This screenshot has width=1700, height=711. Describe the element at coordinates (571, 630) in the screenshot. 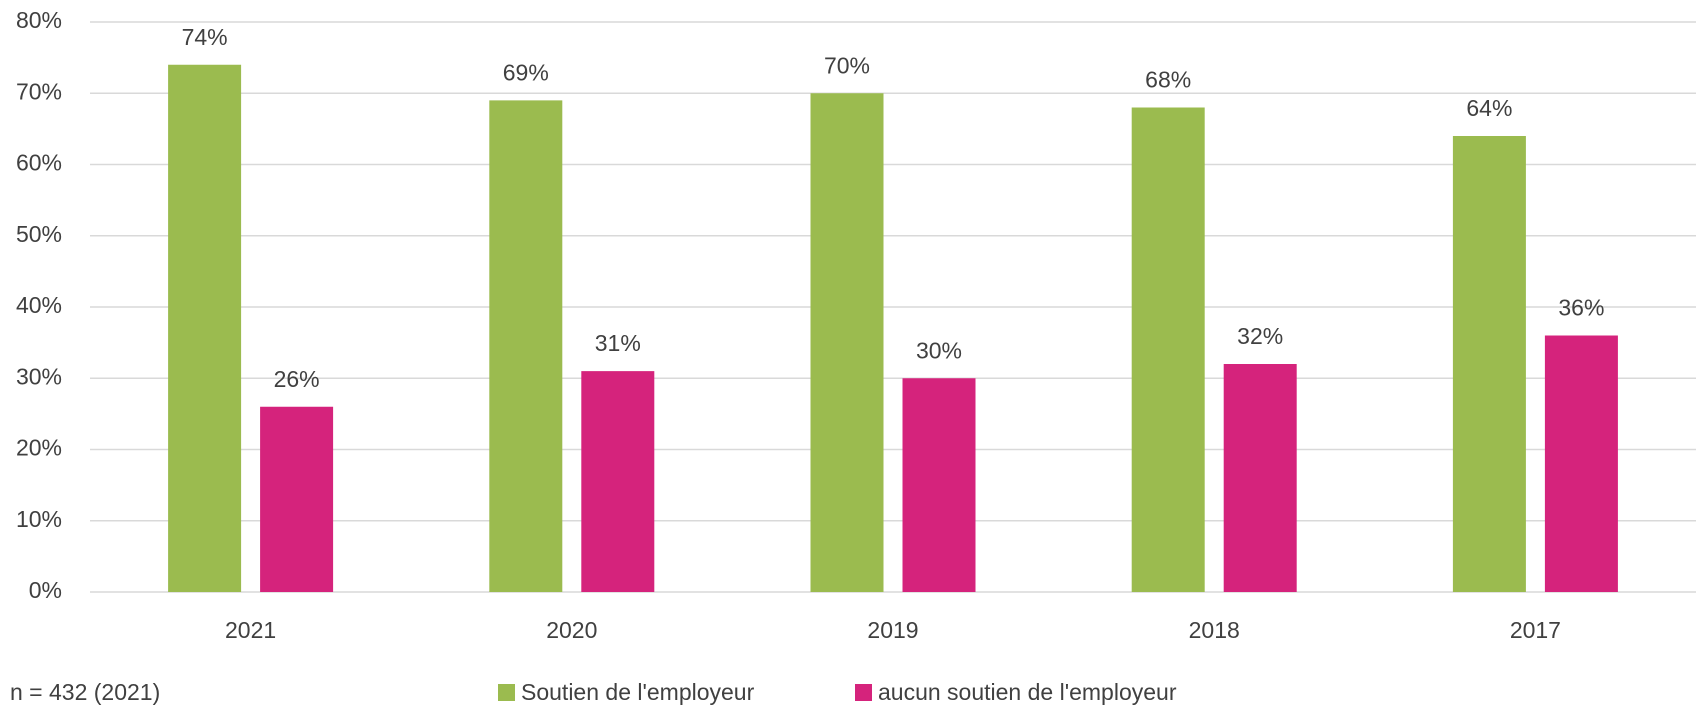

I see `x-tick-label: 2020` at that location.